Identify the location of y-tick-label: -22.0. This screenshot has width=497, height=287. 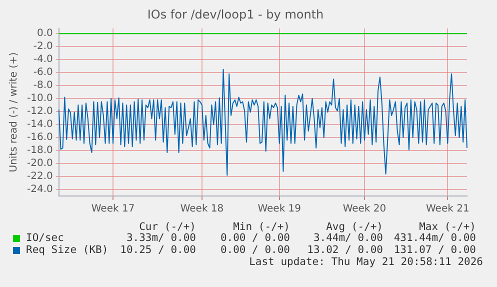
(40, 176).